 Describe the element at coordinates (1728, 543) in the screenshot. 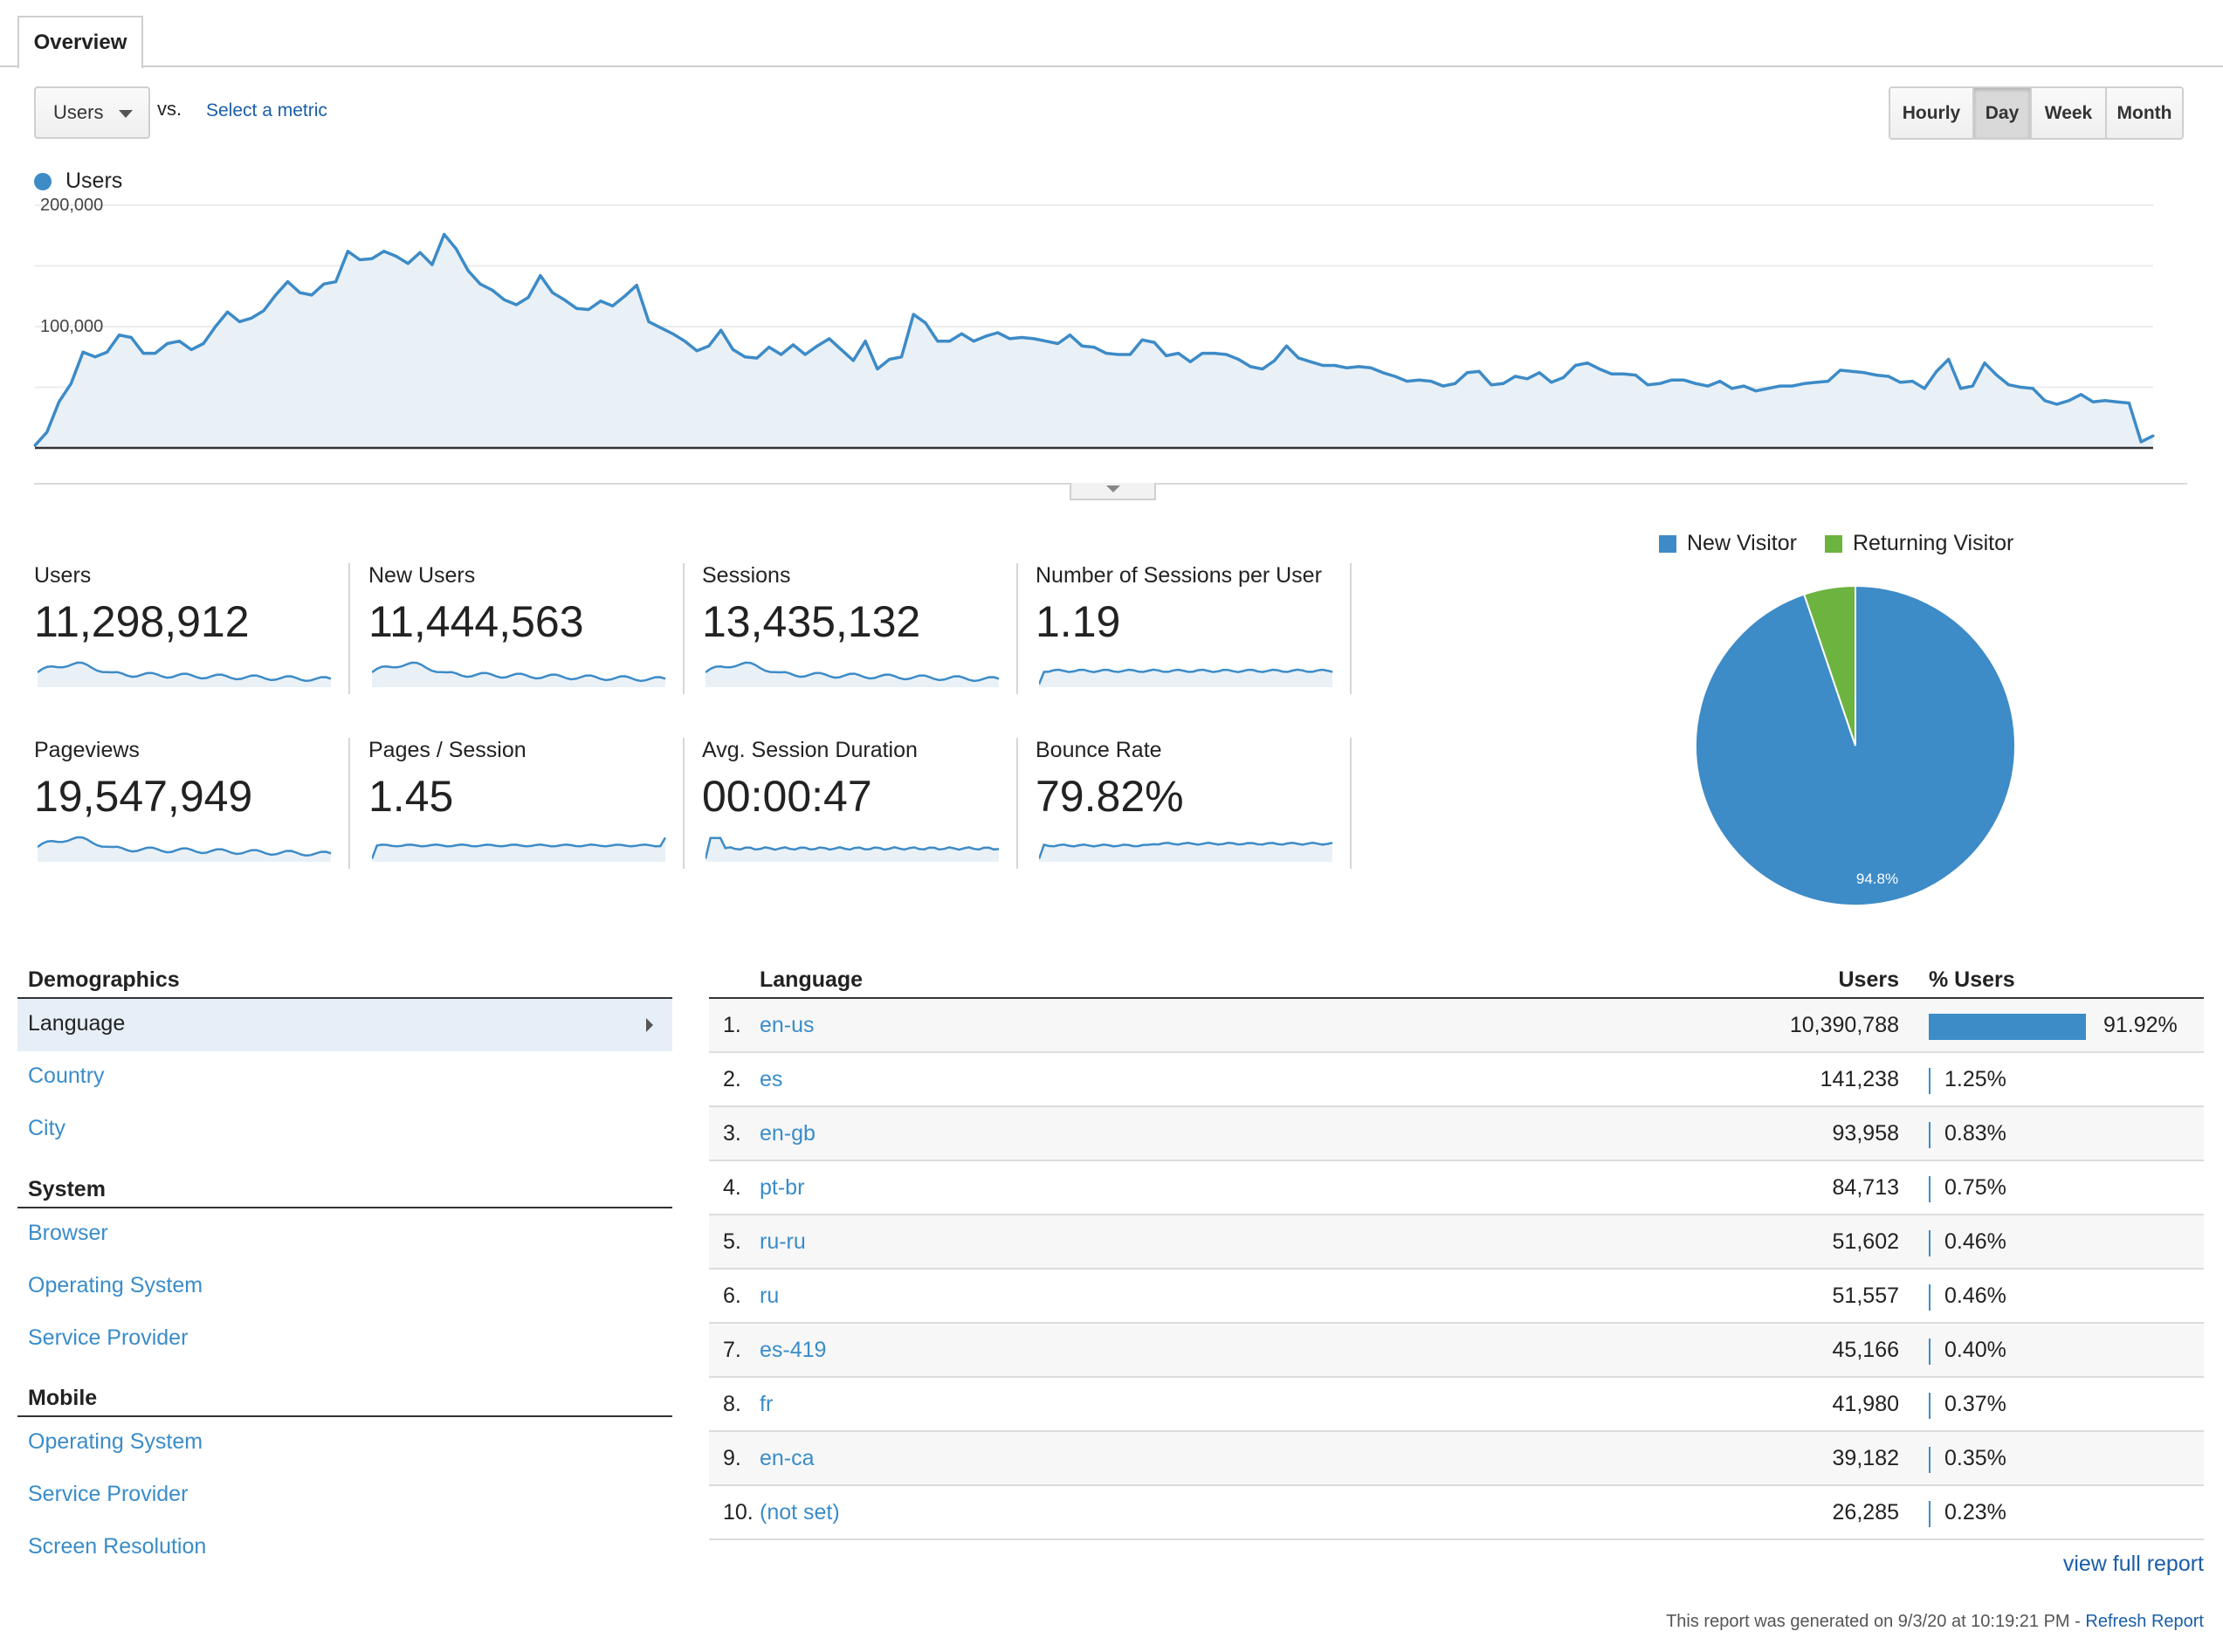

I see `pie-legend-new-visitor: New Visitor` at that location.